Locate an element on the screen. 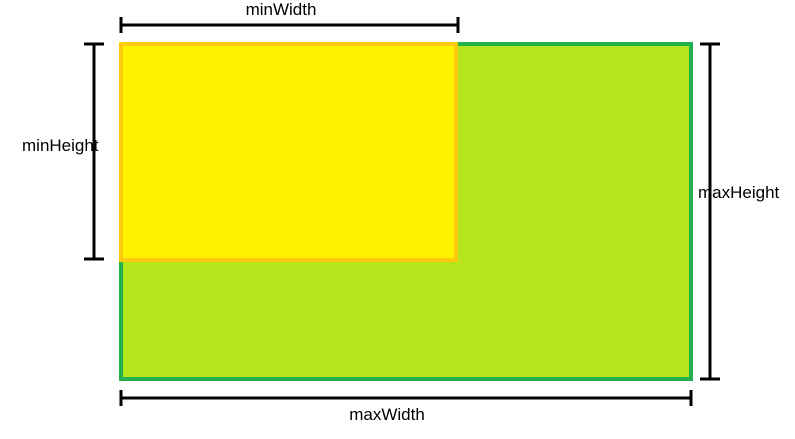  max-height-dimension: maxHeight is located at coordinates (739, 211).